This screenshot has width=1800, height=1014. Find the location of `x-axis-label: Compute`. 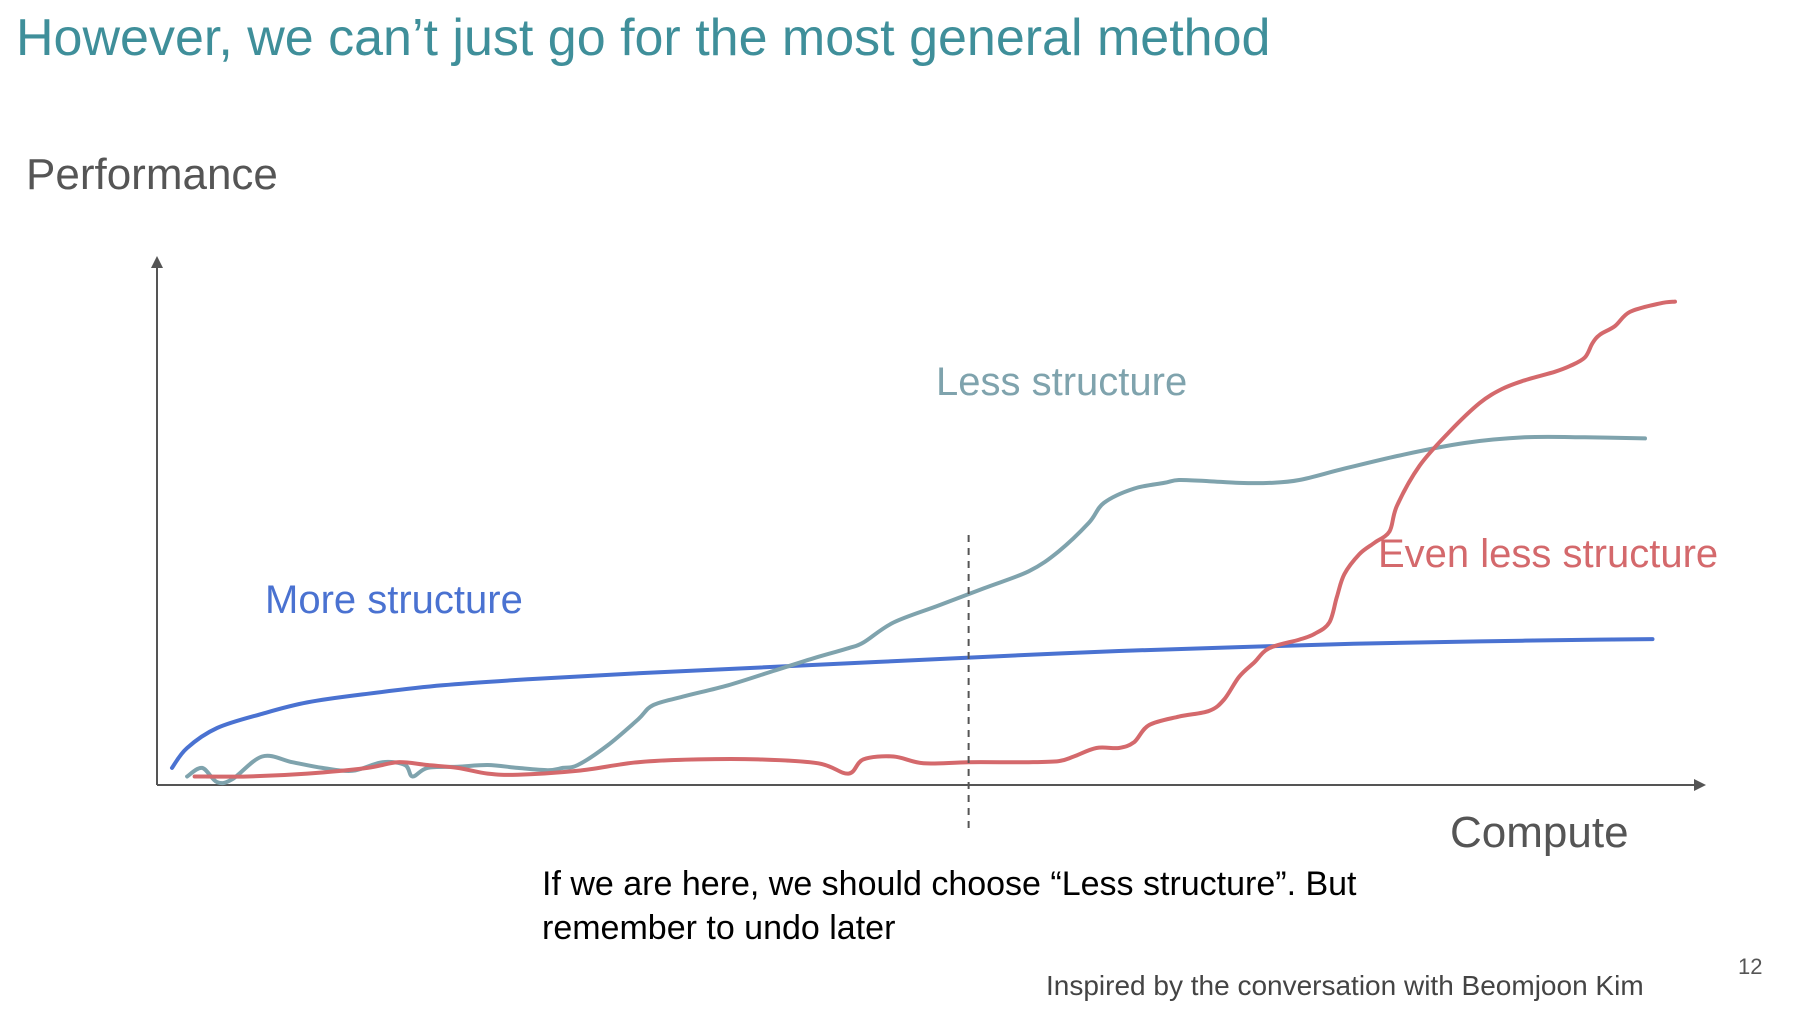

x-axis-label: Compute is located at coordinates (1539, 832).